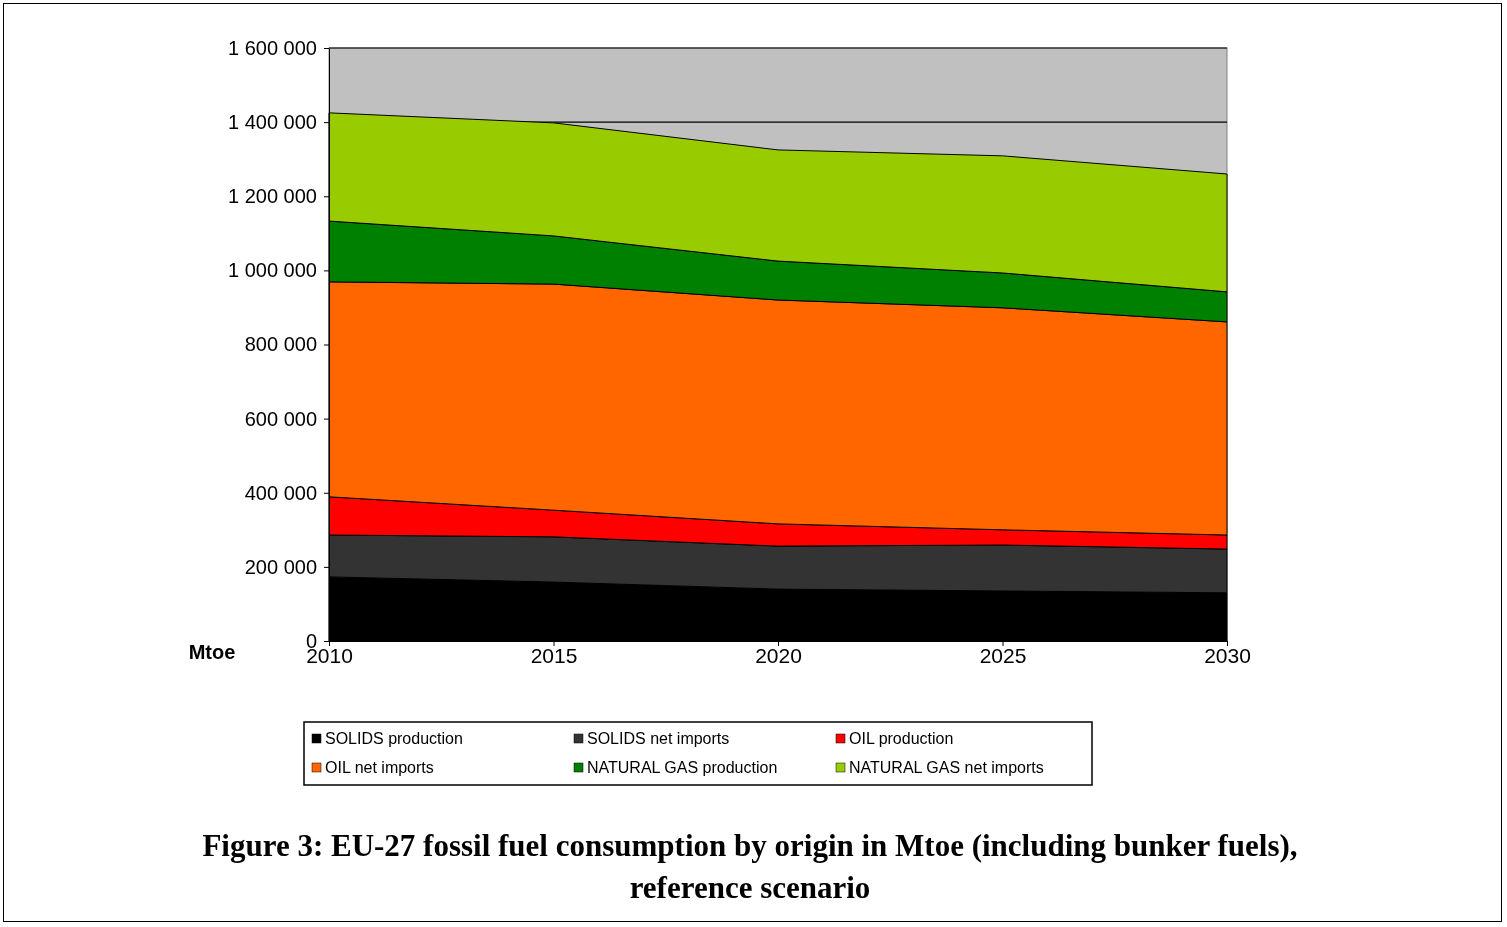 This screenshot has width=1507, height=927. What do you see at coordinates (280, 344) in the screenshot?
I see `y-tick-label: 800 000` at bounding box center [280, 344].